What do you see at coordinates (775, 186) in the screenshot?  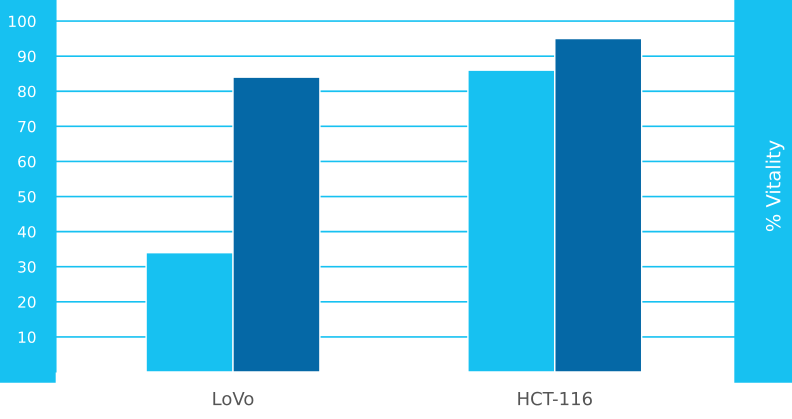 I see `y-axis-title: % Vitality` at bounding box center [775, 186].